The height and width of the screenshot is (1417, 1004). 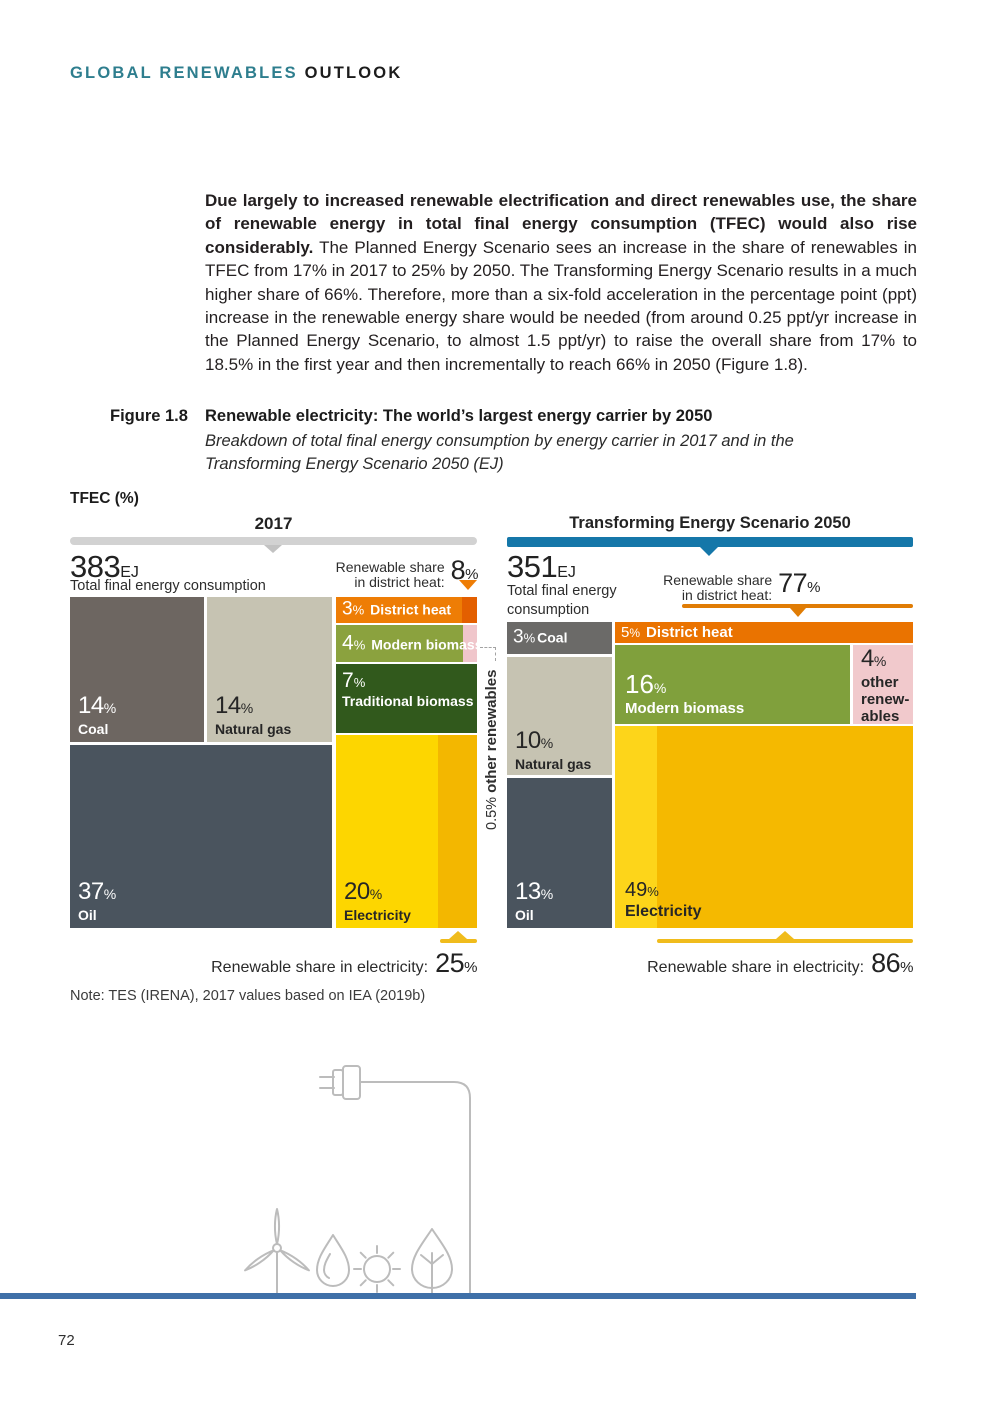 I want to click on segment-electricity-2017: 20% Electricity, so click(x=406, y=831).